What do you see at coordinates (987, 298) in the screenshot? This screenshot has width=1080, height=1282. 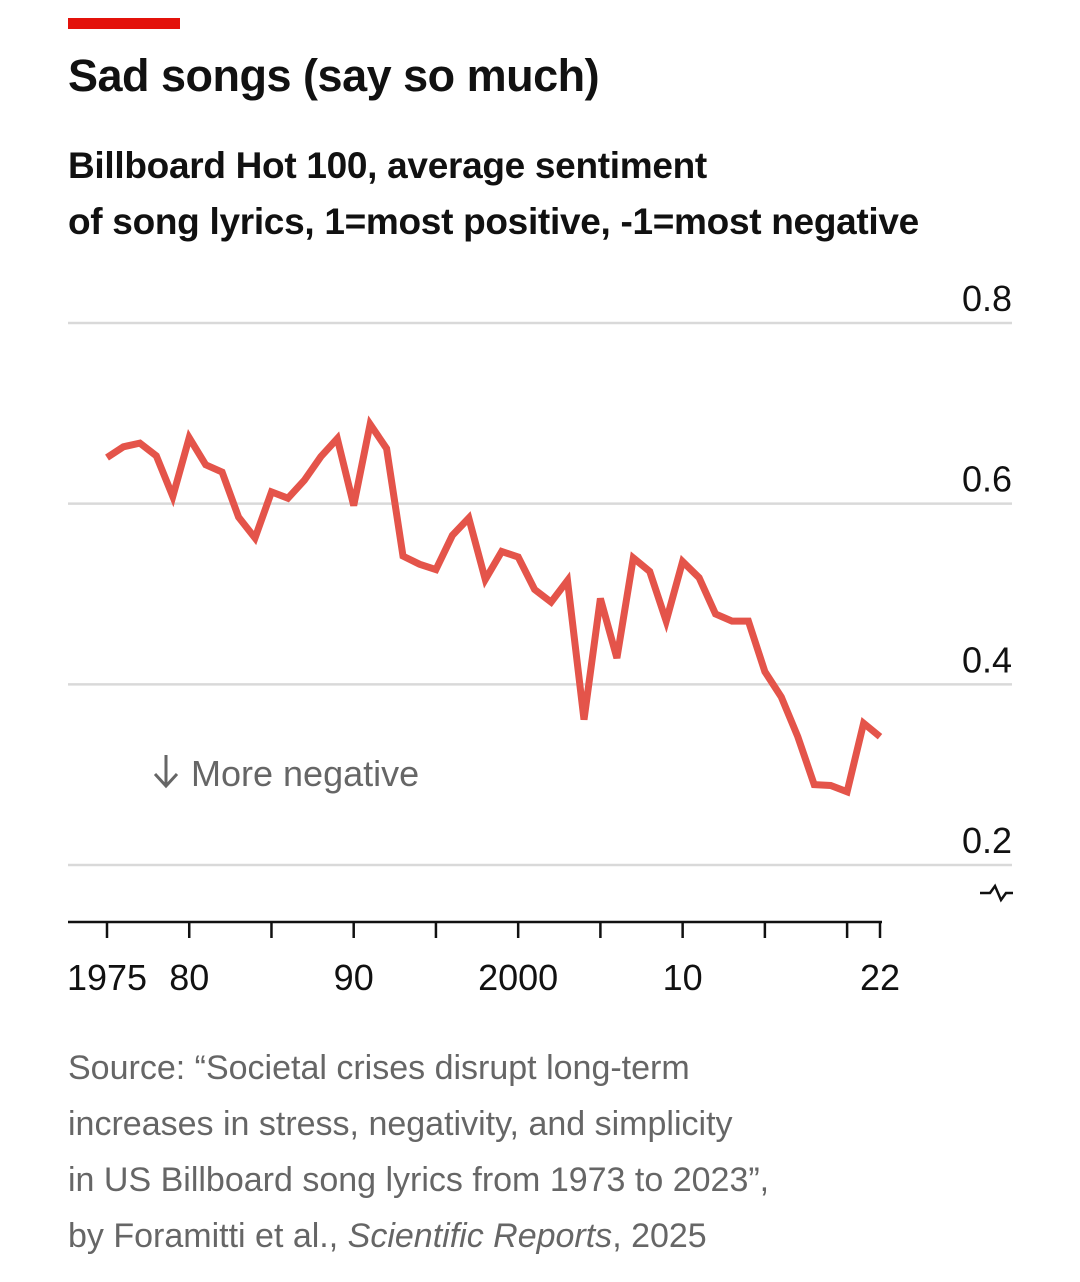 I see `y-tick-label: 0.8` at bounding box center [987, 298].